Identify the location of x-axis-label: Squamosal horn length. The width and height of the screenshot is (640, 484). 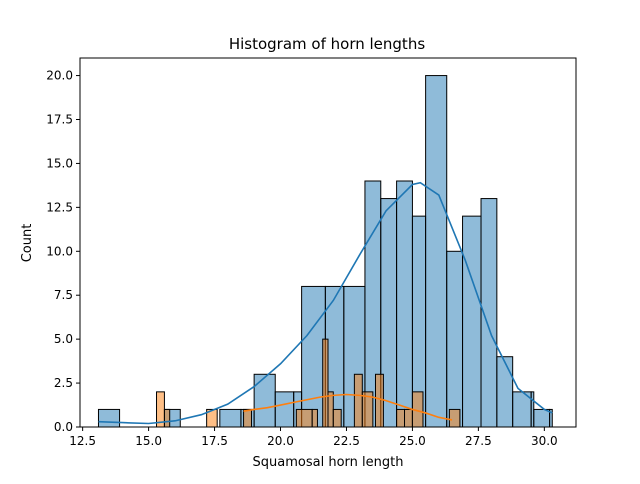
(328, 462).